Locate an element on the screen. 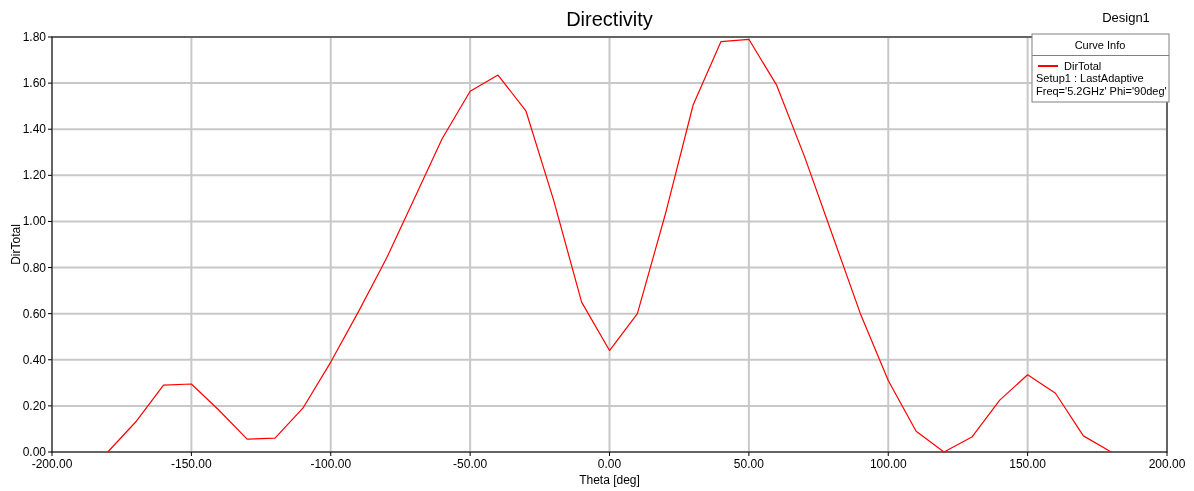 This screenshot has width=1194, height=491. legend-title: Curve Info is located at coordinates (1100, 45).